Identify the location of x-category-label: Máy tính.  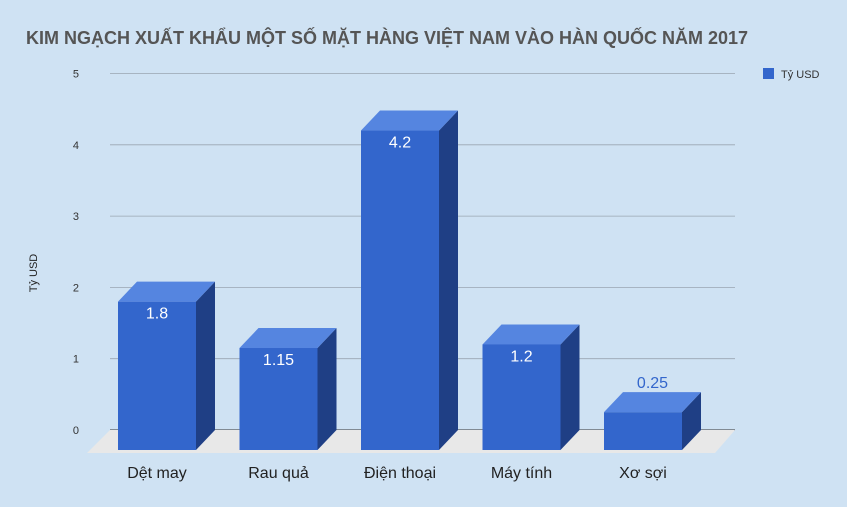
(521, 473).